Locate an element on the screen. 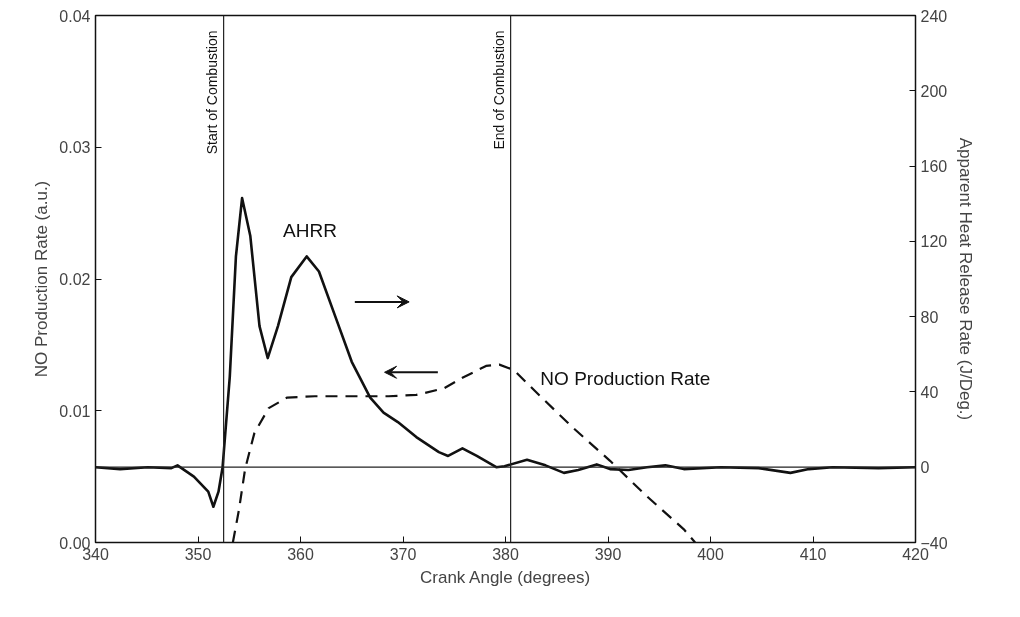  y2-tick-label: 40 is located at coordinates (929, 392).